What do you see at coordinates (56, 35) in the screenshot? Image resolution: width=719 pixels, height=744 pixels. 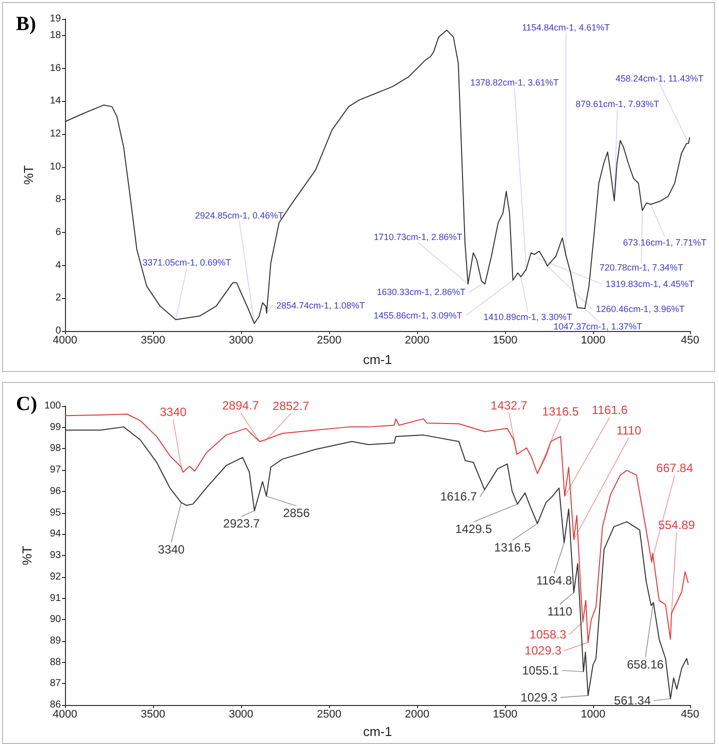 I see `y-tick-label: 18` at bounding box center [56, 35].